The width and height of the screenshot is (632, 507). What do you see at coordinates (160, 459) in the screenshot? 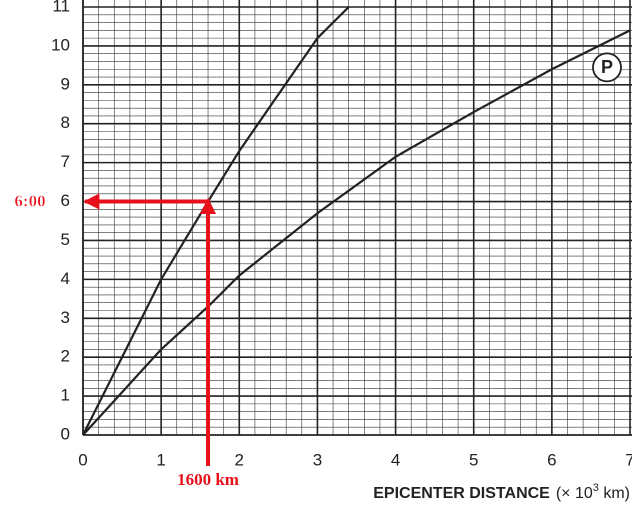
I see `x-tick-label: 1` at bounding box center [160, 459].